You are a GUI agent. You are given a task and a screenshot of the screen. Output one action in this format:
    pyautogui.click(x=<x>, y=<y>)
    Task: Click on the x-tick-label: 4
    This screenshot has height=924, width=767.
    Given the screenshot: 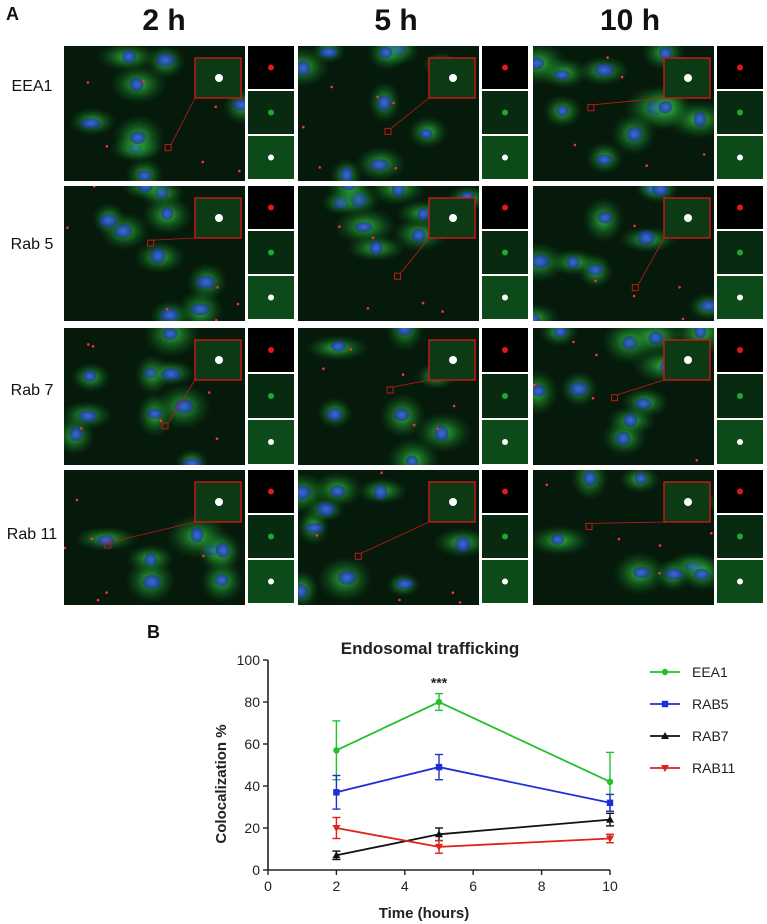 What is the action you would take?
    pyautogui.click(x=405, y=886)
    